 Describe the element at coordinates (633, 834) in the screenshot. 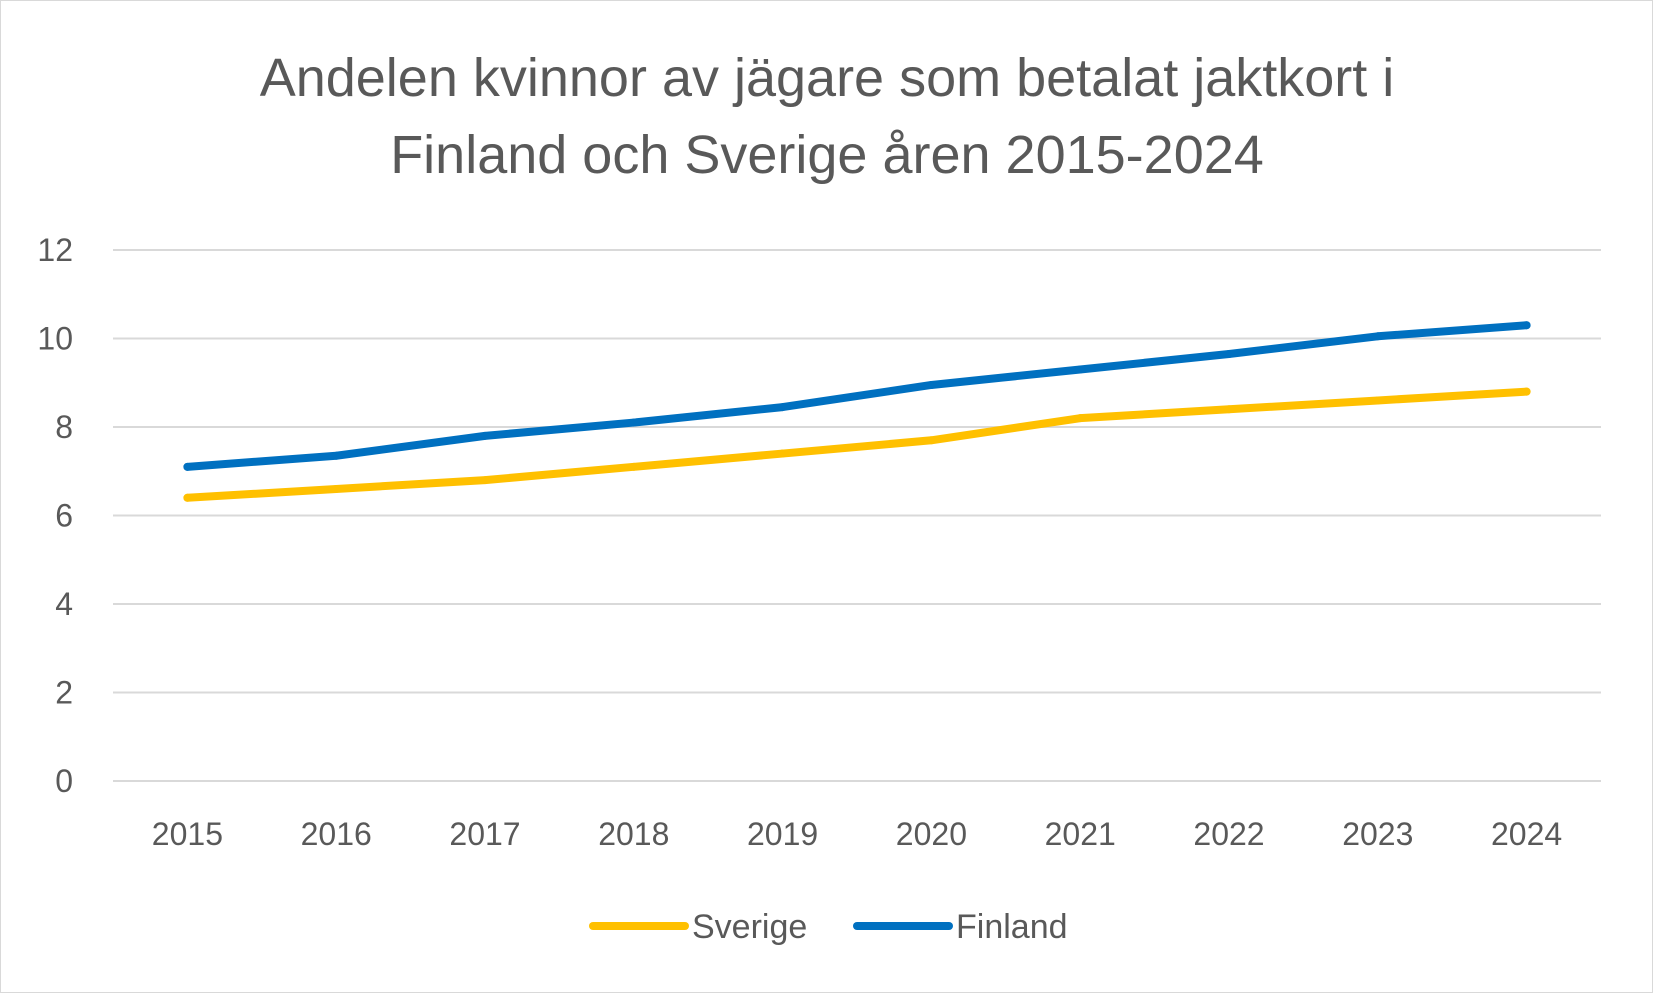

I see `x-tick-label: 2018` at that location.